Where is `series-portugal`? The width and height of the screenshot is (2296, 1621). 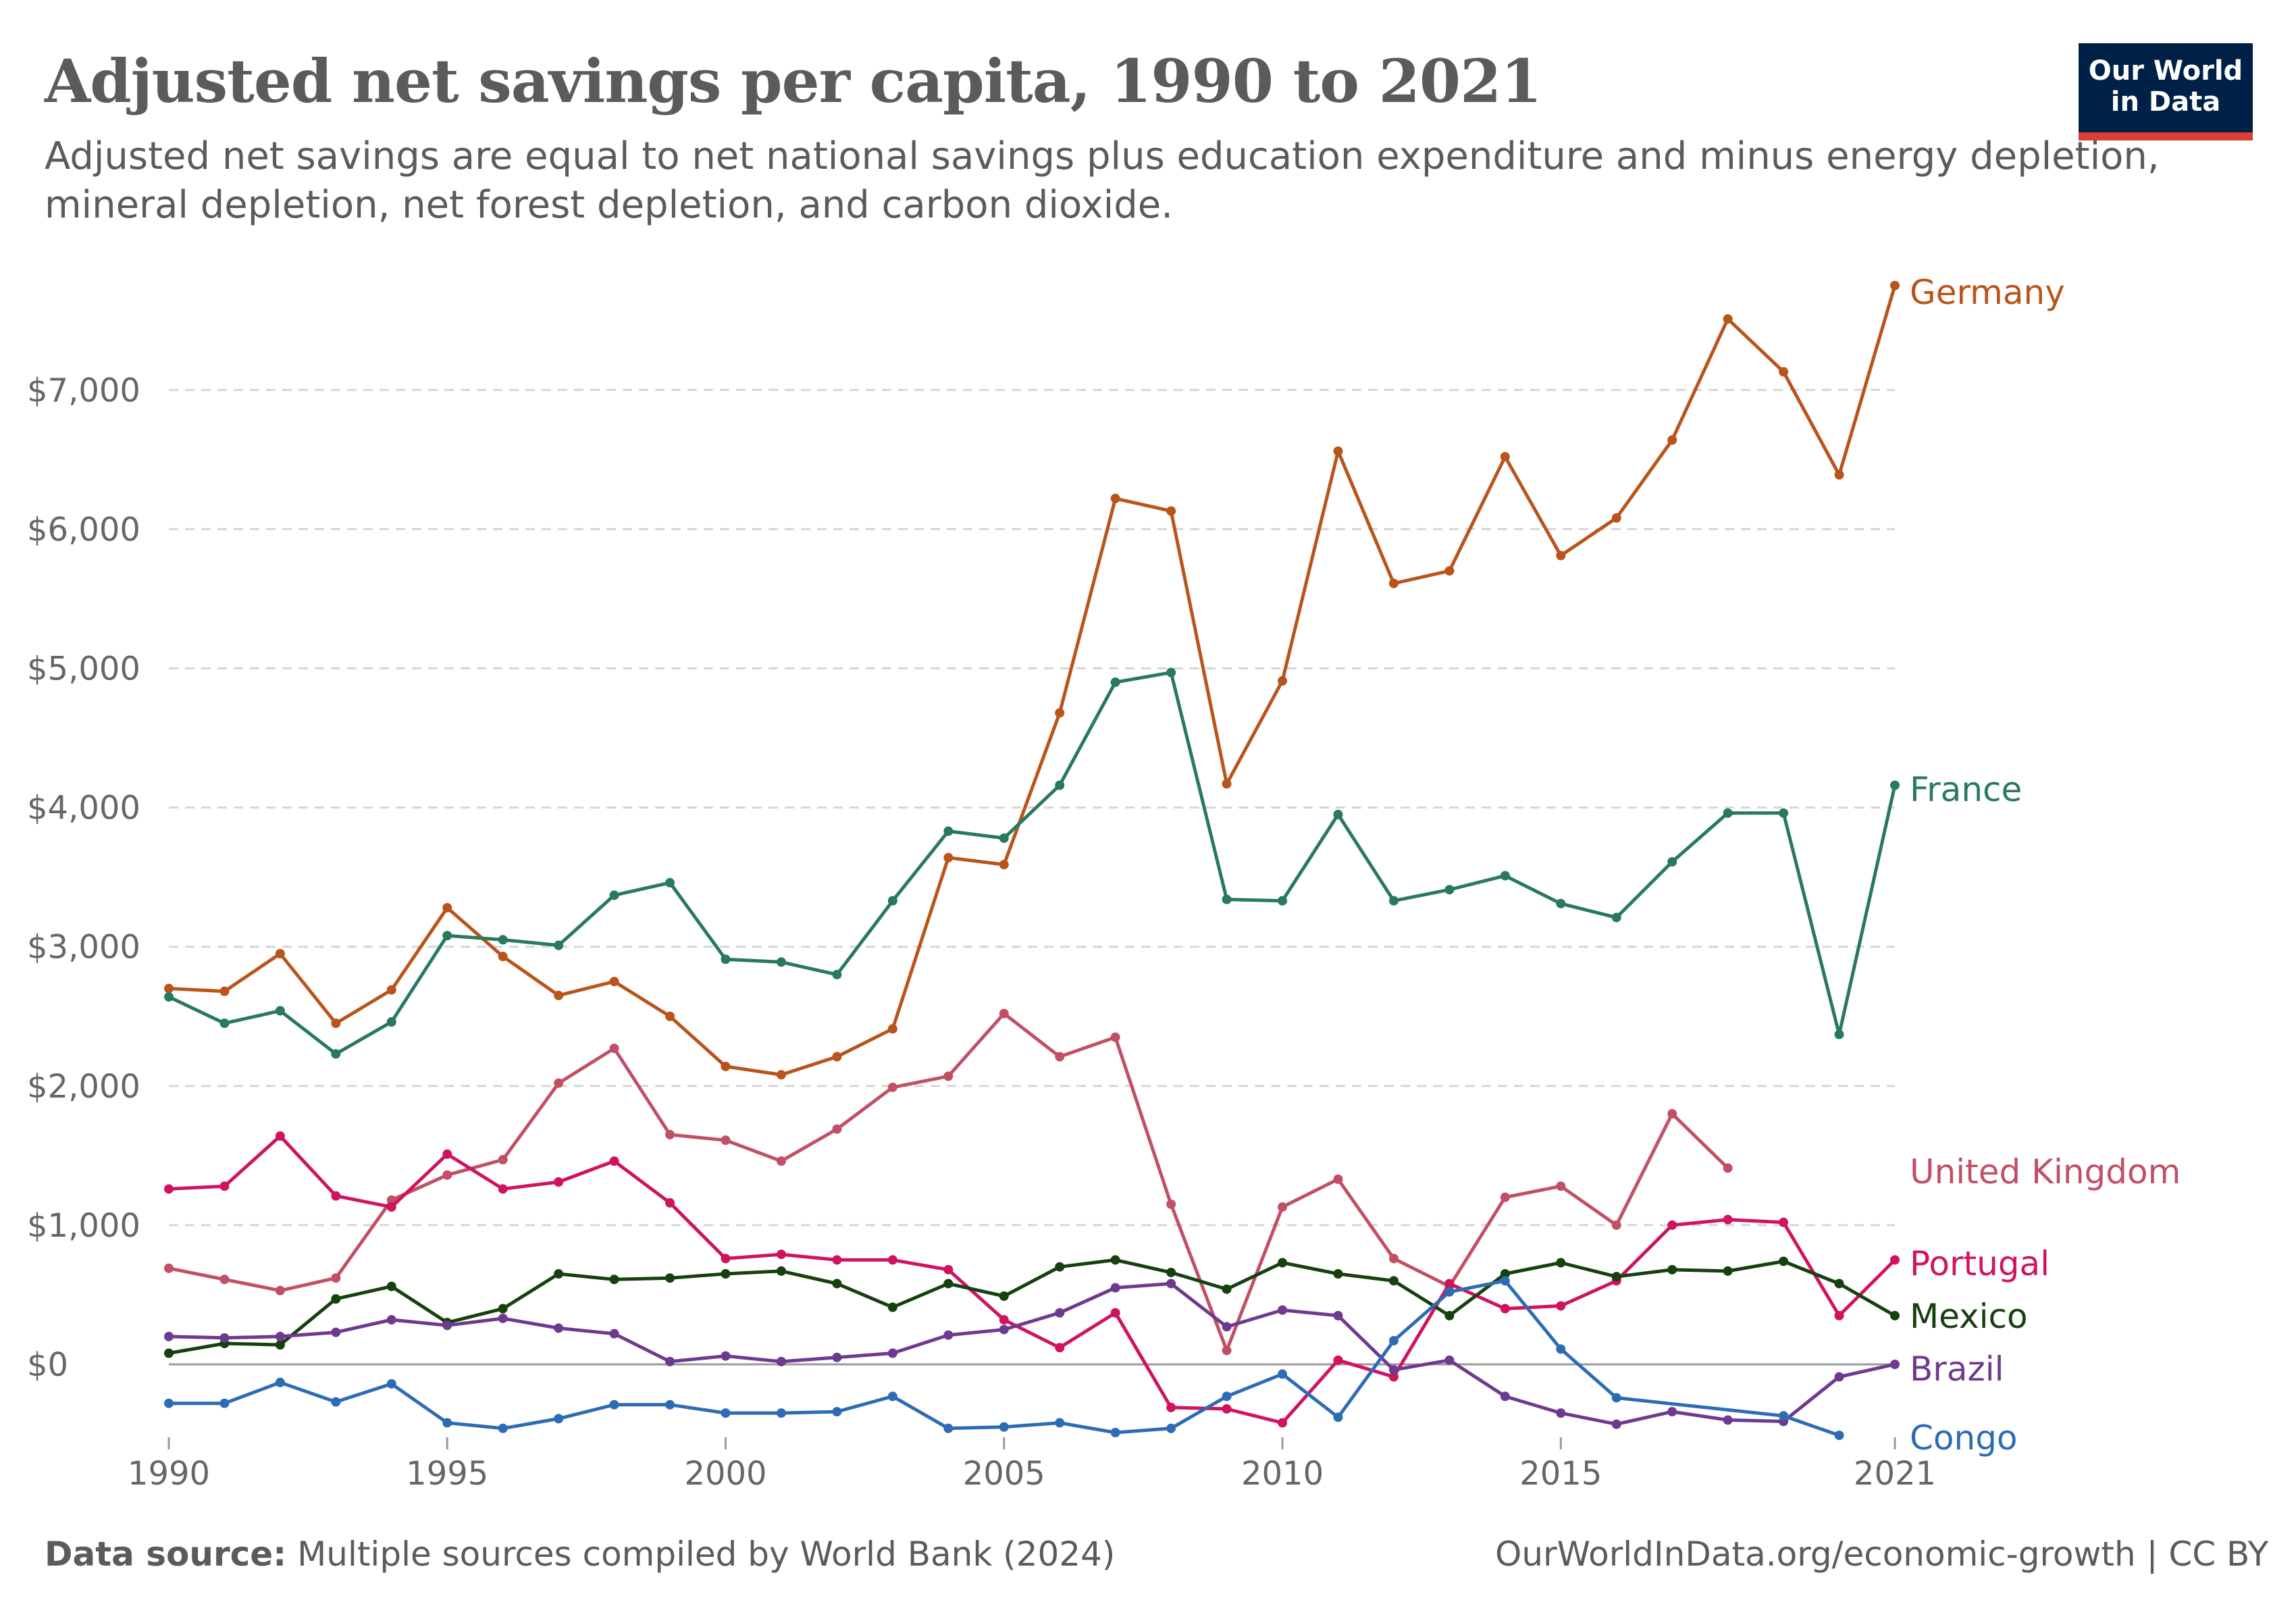 series-portugal is located at coordinates (1032, 1279).